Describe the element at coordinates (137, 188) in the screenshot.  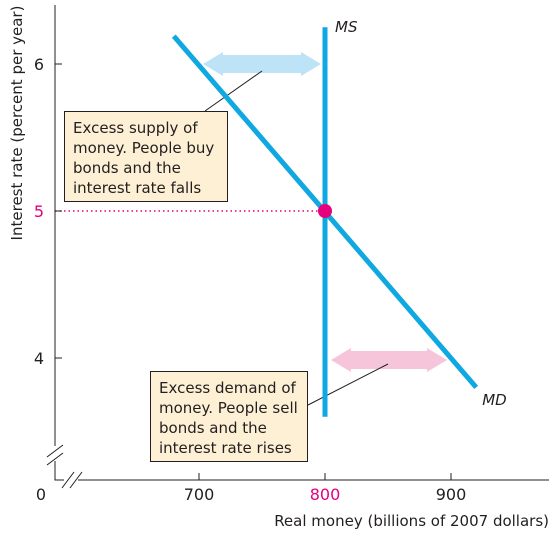
I see `callout-line: interest rate falls` at that location.